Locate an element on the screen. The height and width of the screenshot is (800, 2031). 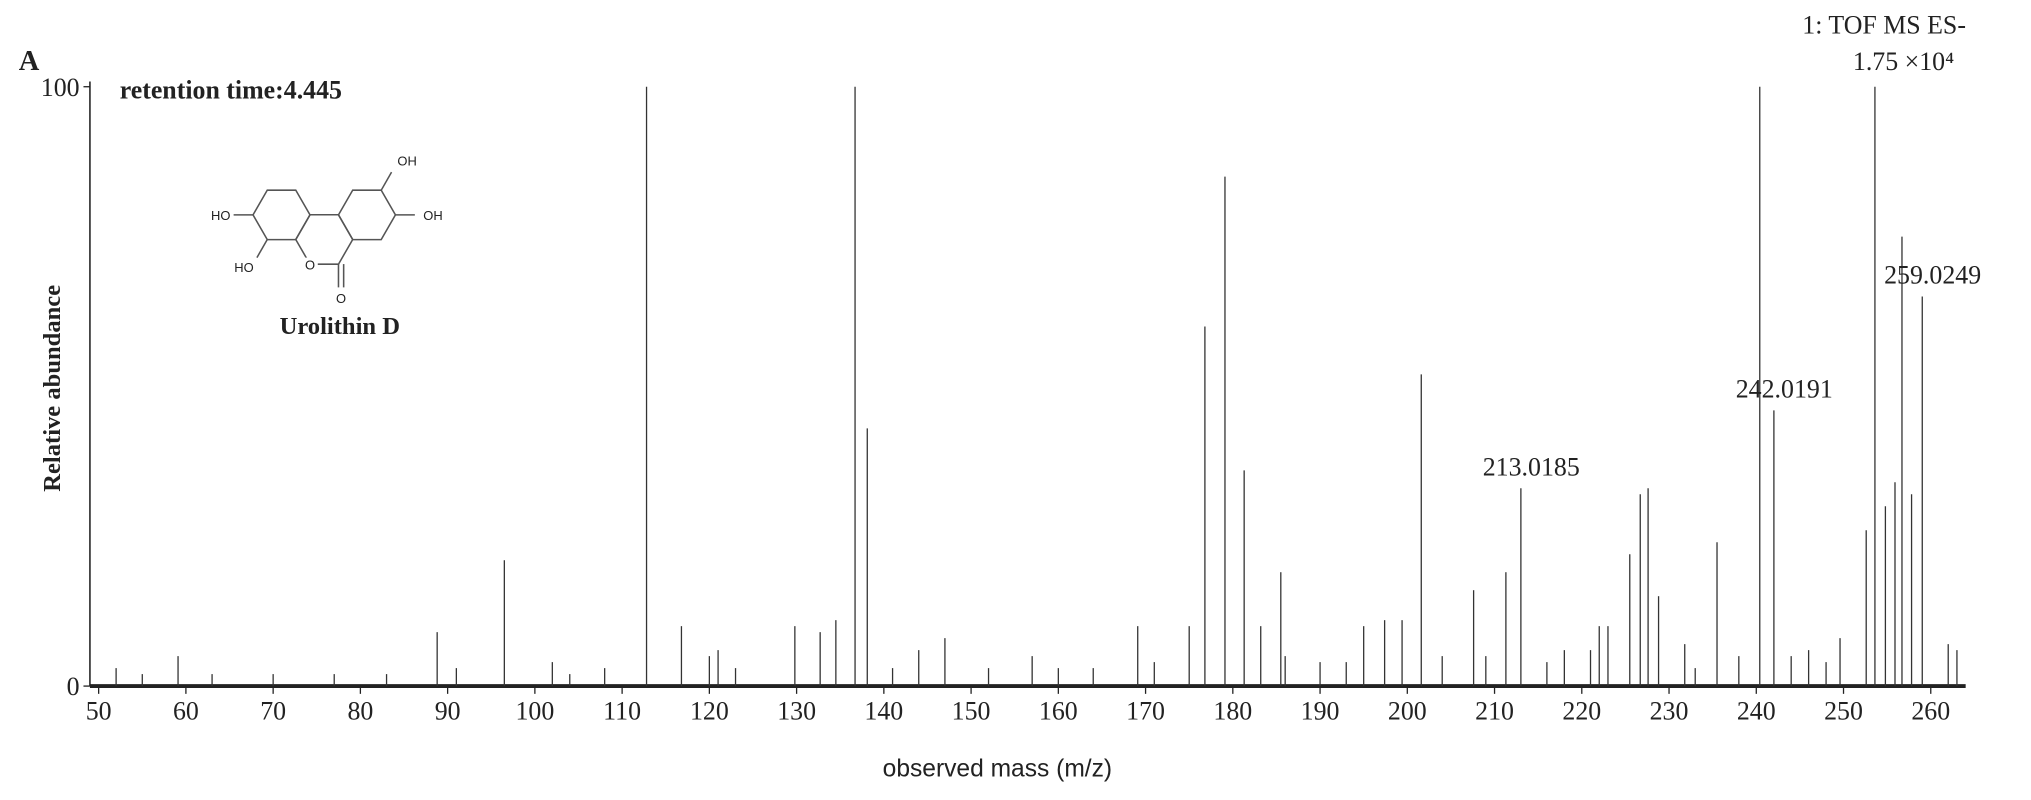
x-tick-label: 110 is located at coordinates (622, 711).